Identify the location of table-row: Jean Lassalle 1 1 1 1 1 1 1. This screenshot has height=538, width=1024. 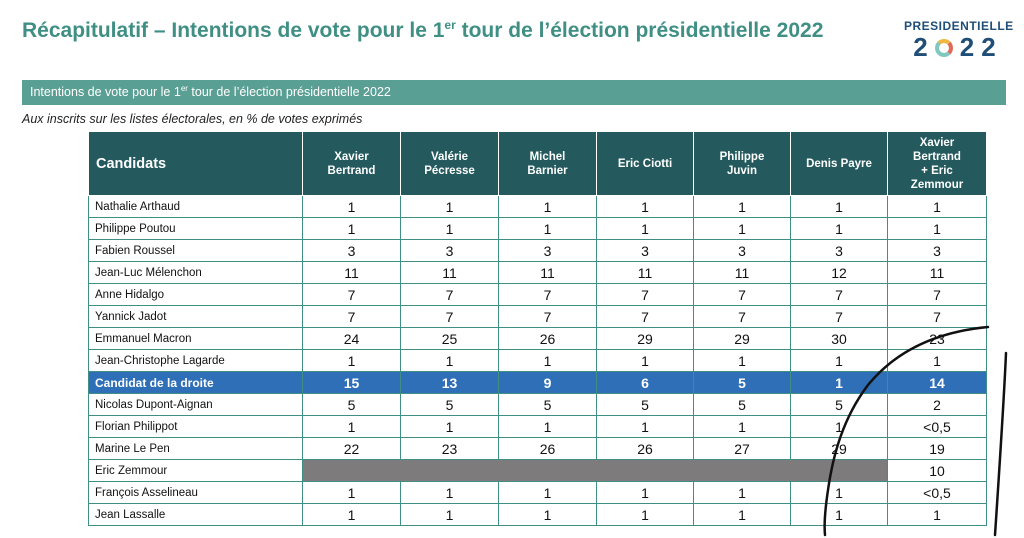
(537, 514).